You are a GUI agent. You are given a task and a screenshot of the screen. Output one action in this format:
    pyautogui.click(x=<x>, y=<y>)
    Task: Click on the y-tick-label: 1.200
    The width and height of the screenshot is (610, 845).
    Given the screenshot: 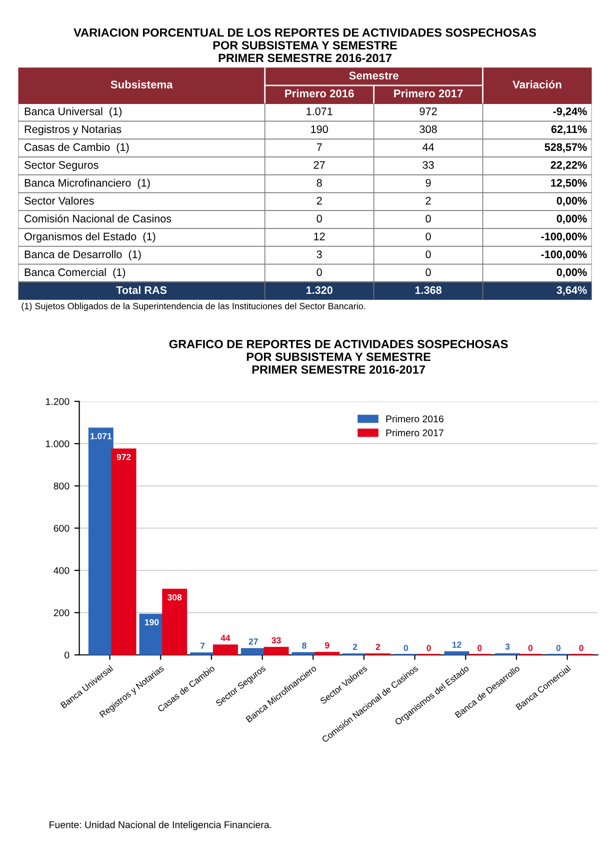 What is the action you would take?
    pyautogui.click(x=58, y=401)
    